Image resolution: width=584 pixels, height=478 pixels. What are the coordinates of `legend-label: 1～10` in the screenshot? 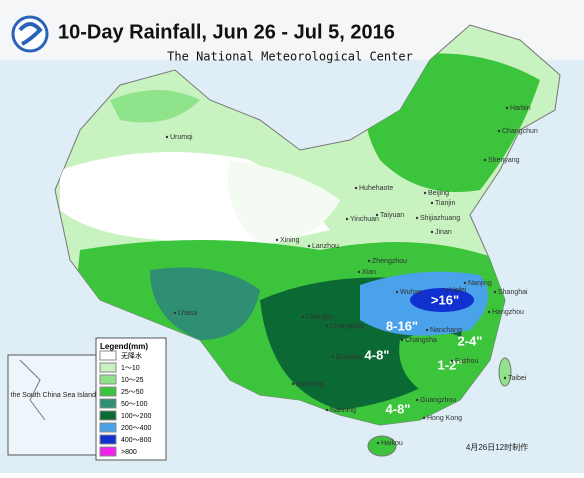 It's located at (130, 368).